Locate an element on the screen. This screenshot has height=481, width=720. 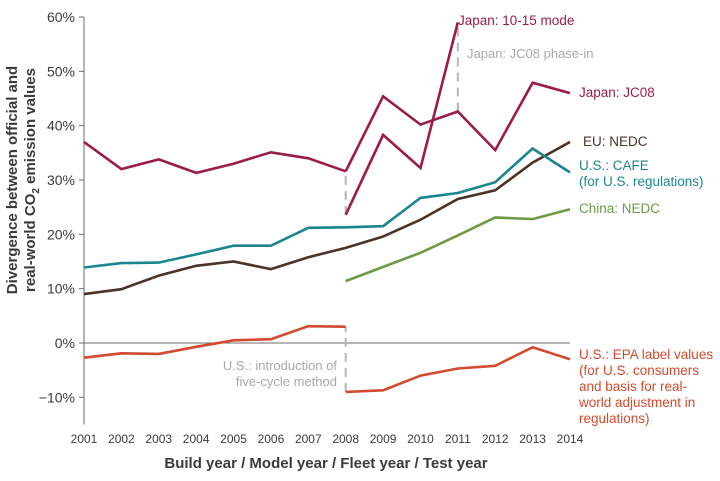
y-tick-label: 20% is located at coordinates (61, 234).